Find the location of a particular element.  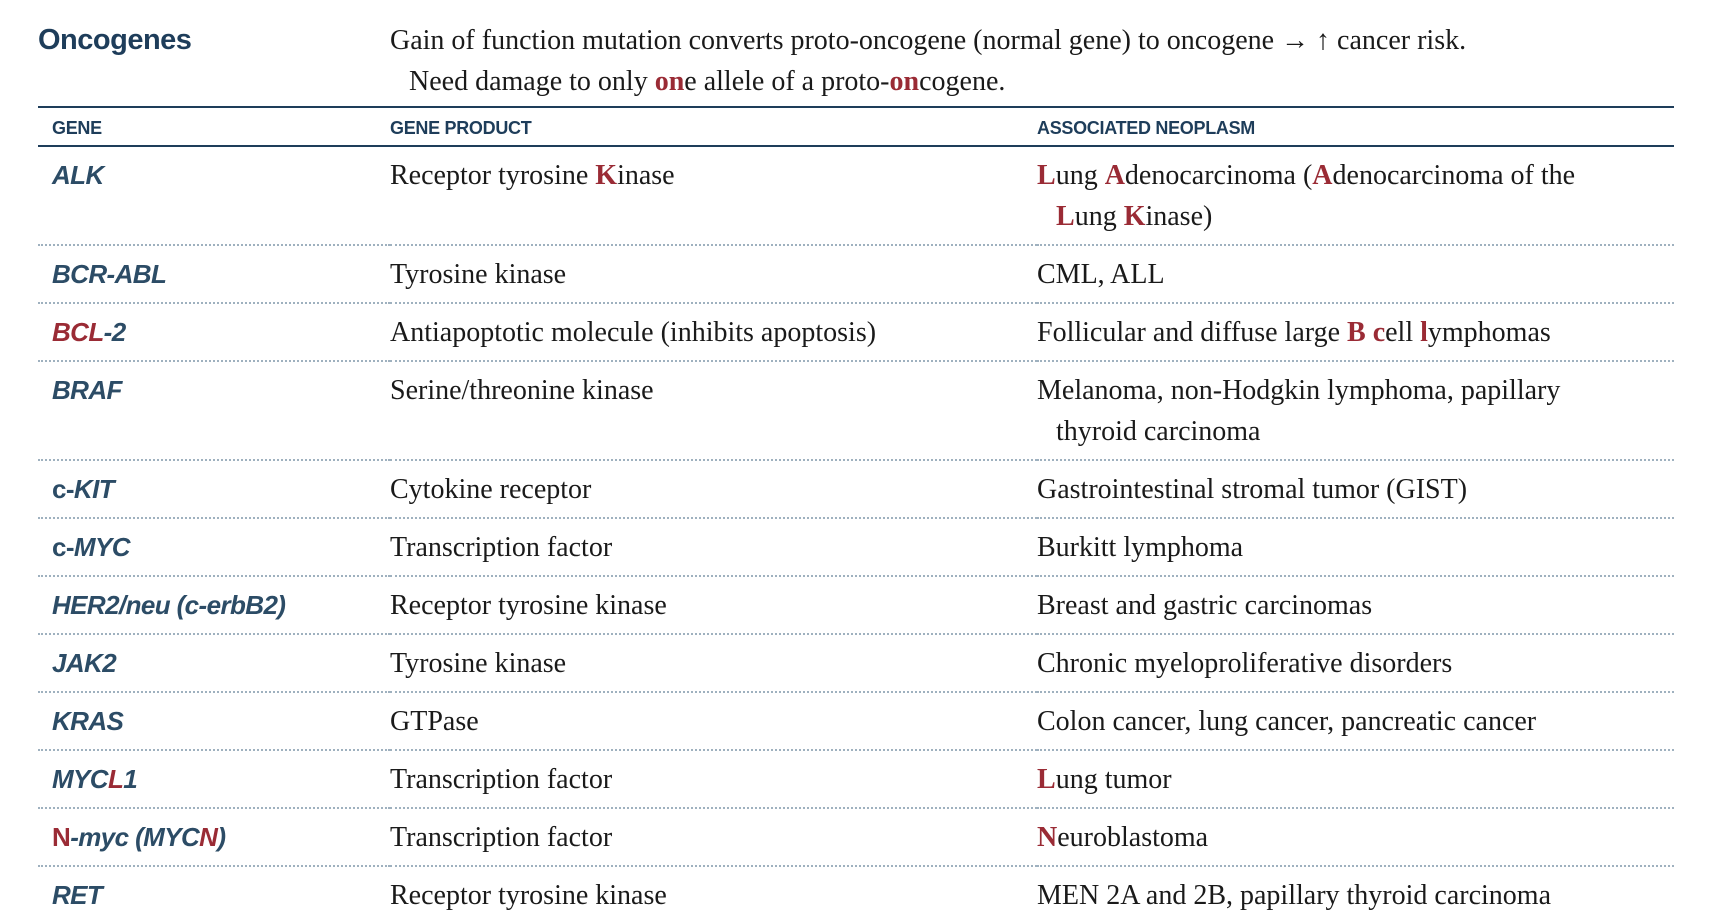

gene-name: BCR-ABL is located at coordinates (214, 274).